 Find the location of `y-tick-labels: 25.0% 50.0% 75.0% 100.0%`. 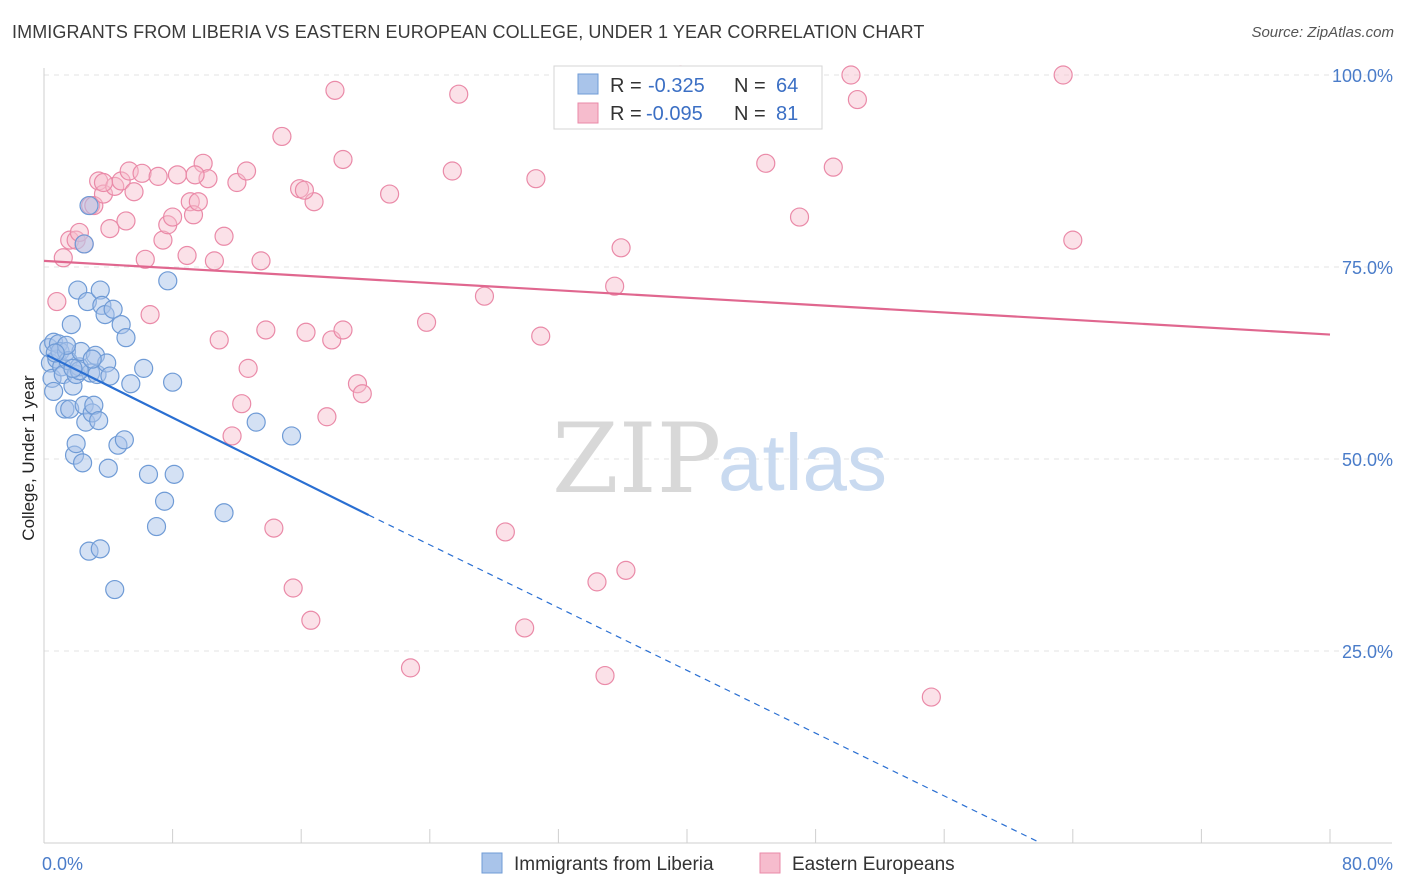

y-tick-labels: 25.0% 50.0% 75.0% 100.0% is located at coordinates (1362, 364).